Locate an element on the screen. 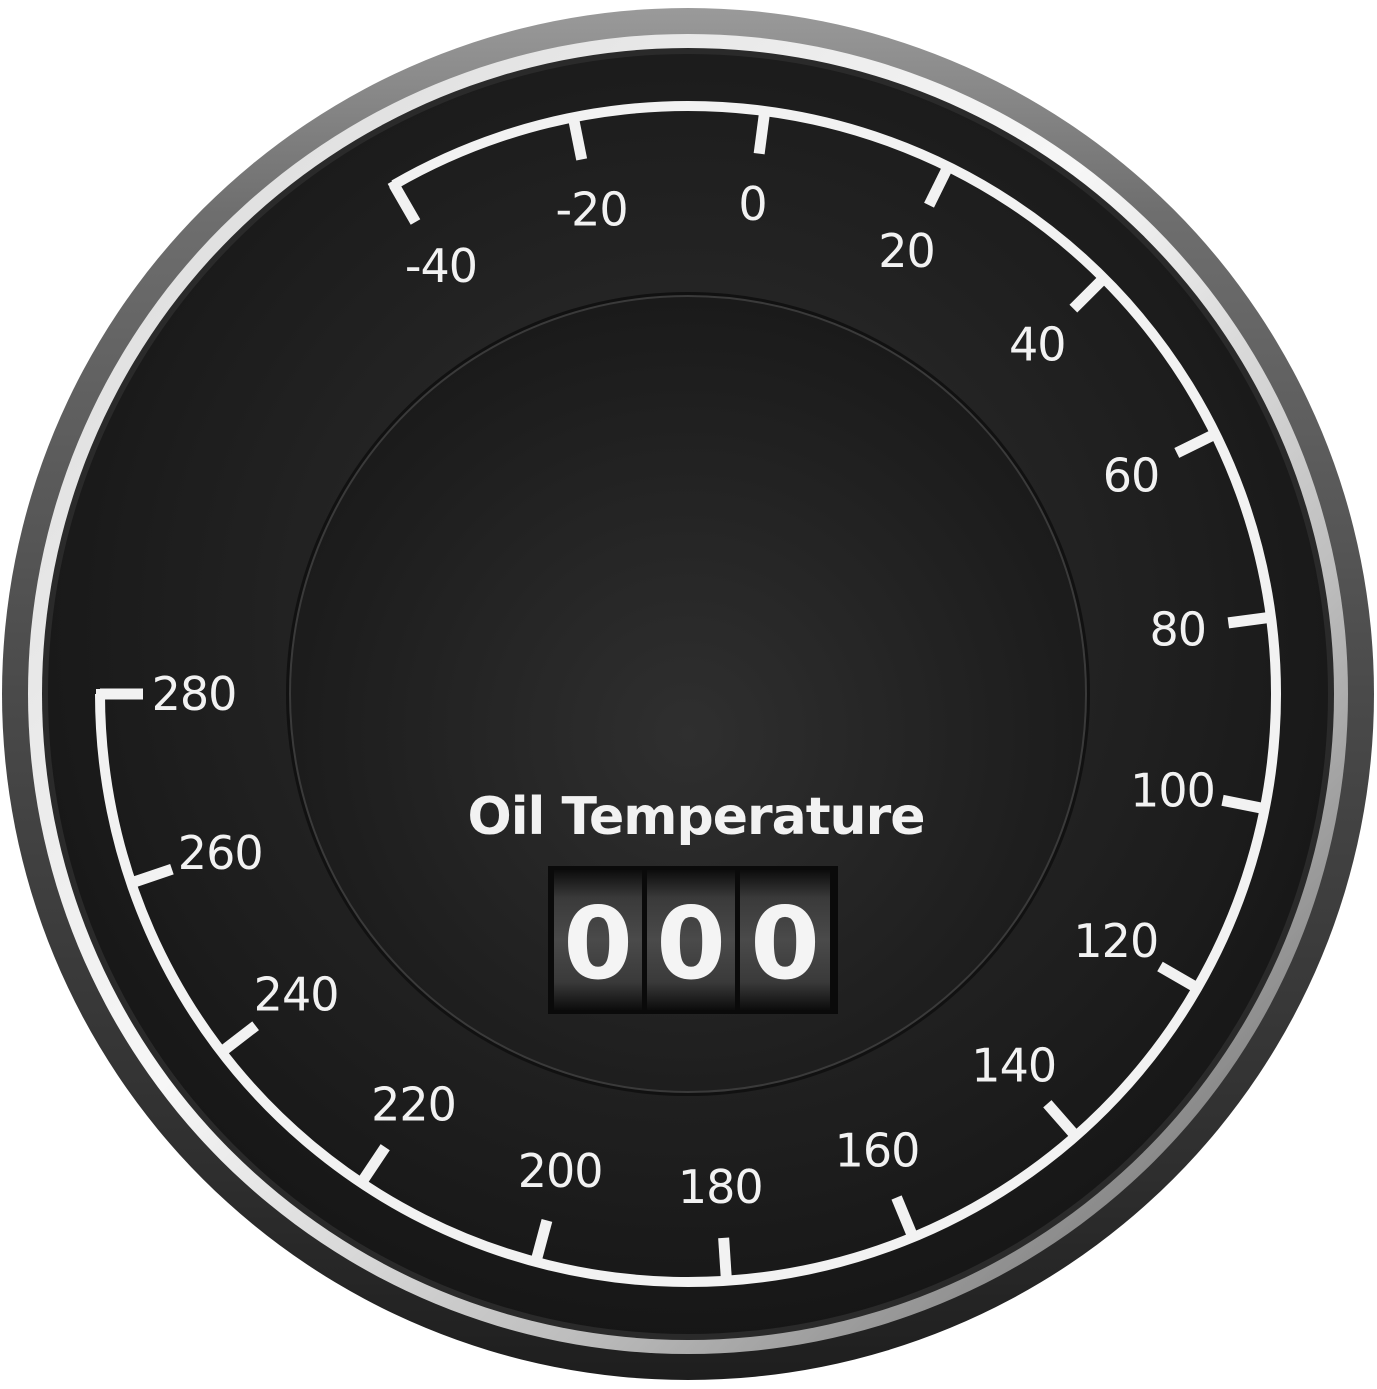 The width and height of the screenshot is (1377, 1389). tick-label: 200 is located at coordinates (560, 1171).